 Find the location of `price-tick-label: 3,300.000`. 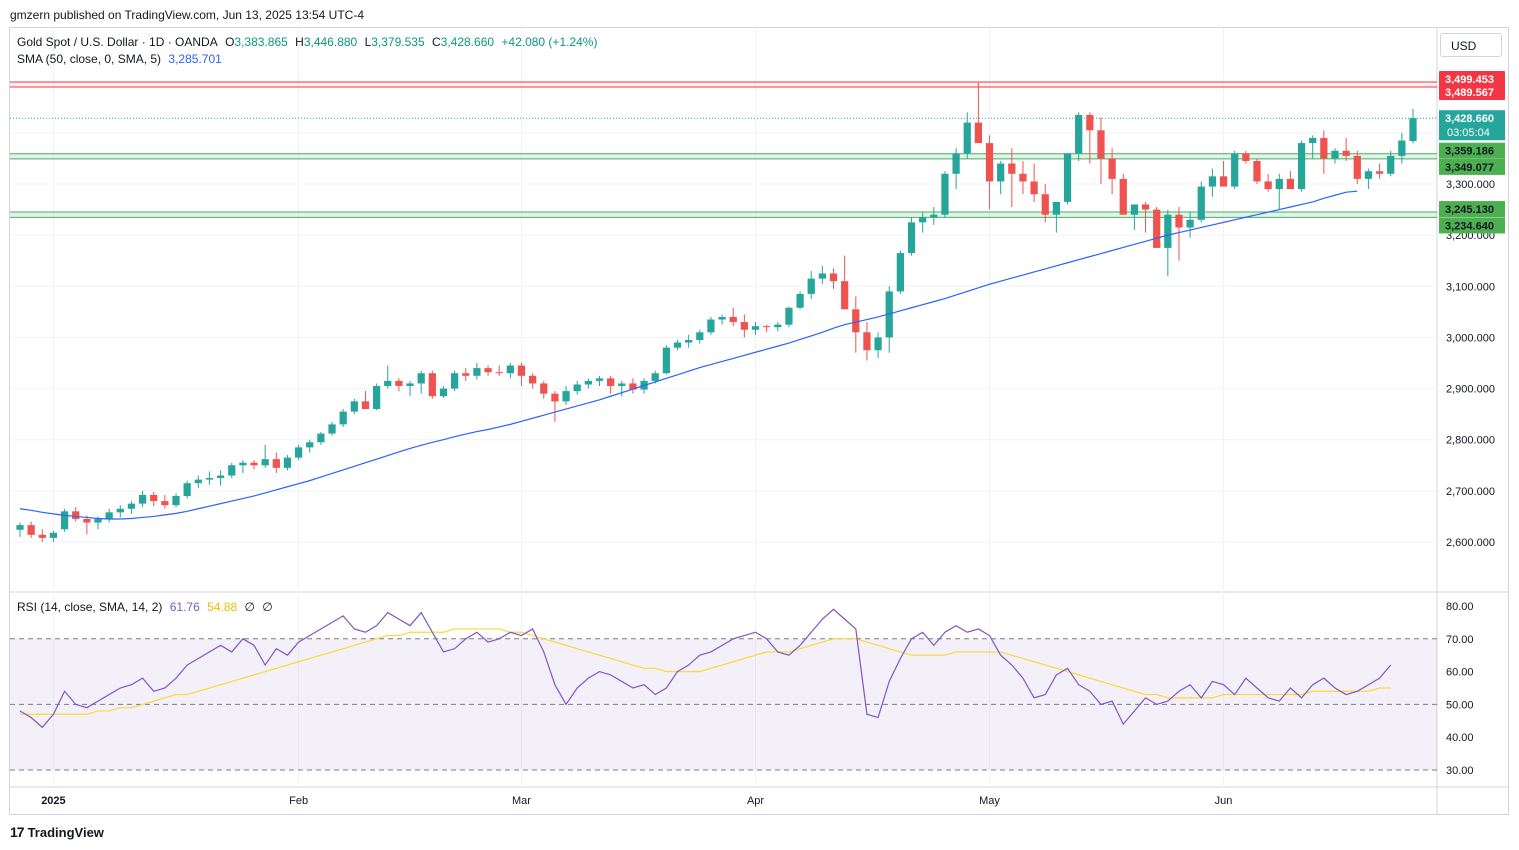

price-tick-label: 3,300.000 is located at coordinates (1470, 185).